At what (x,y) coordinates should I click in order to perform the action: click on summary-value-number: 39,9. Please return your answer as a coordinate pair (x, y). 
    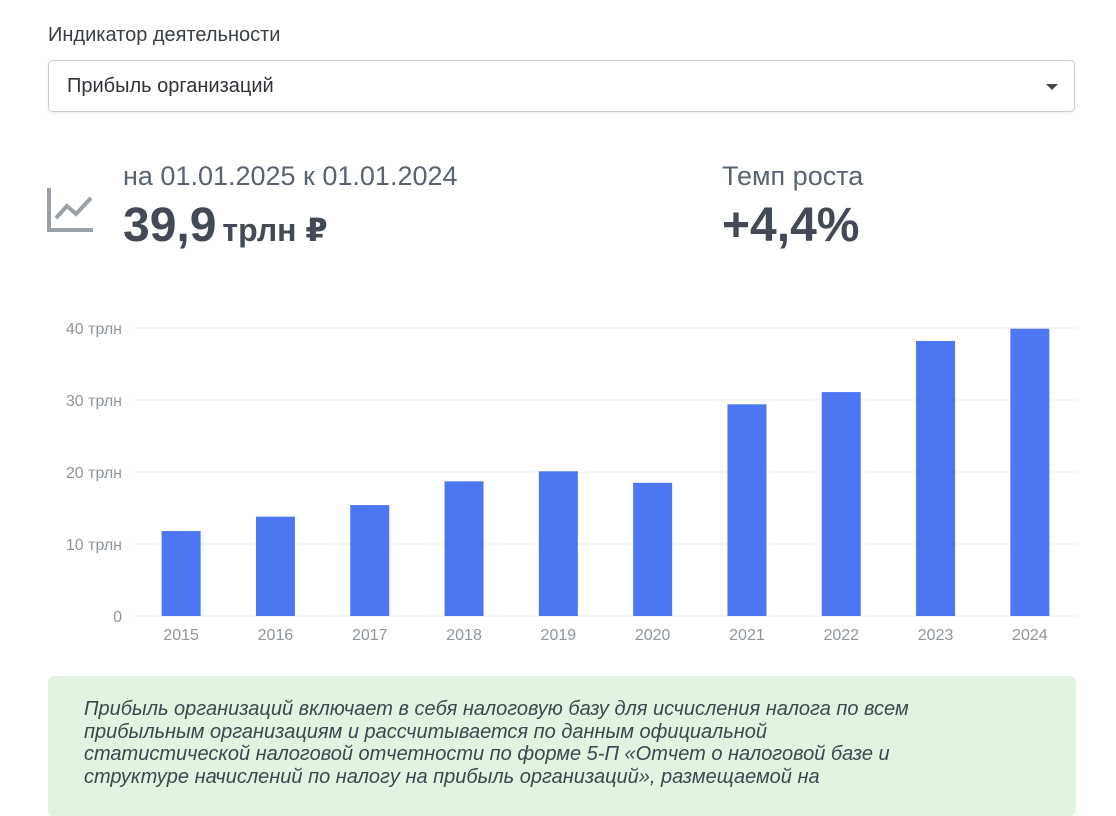
    Looking at the image, I should click on (170, 225).